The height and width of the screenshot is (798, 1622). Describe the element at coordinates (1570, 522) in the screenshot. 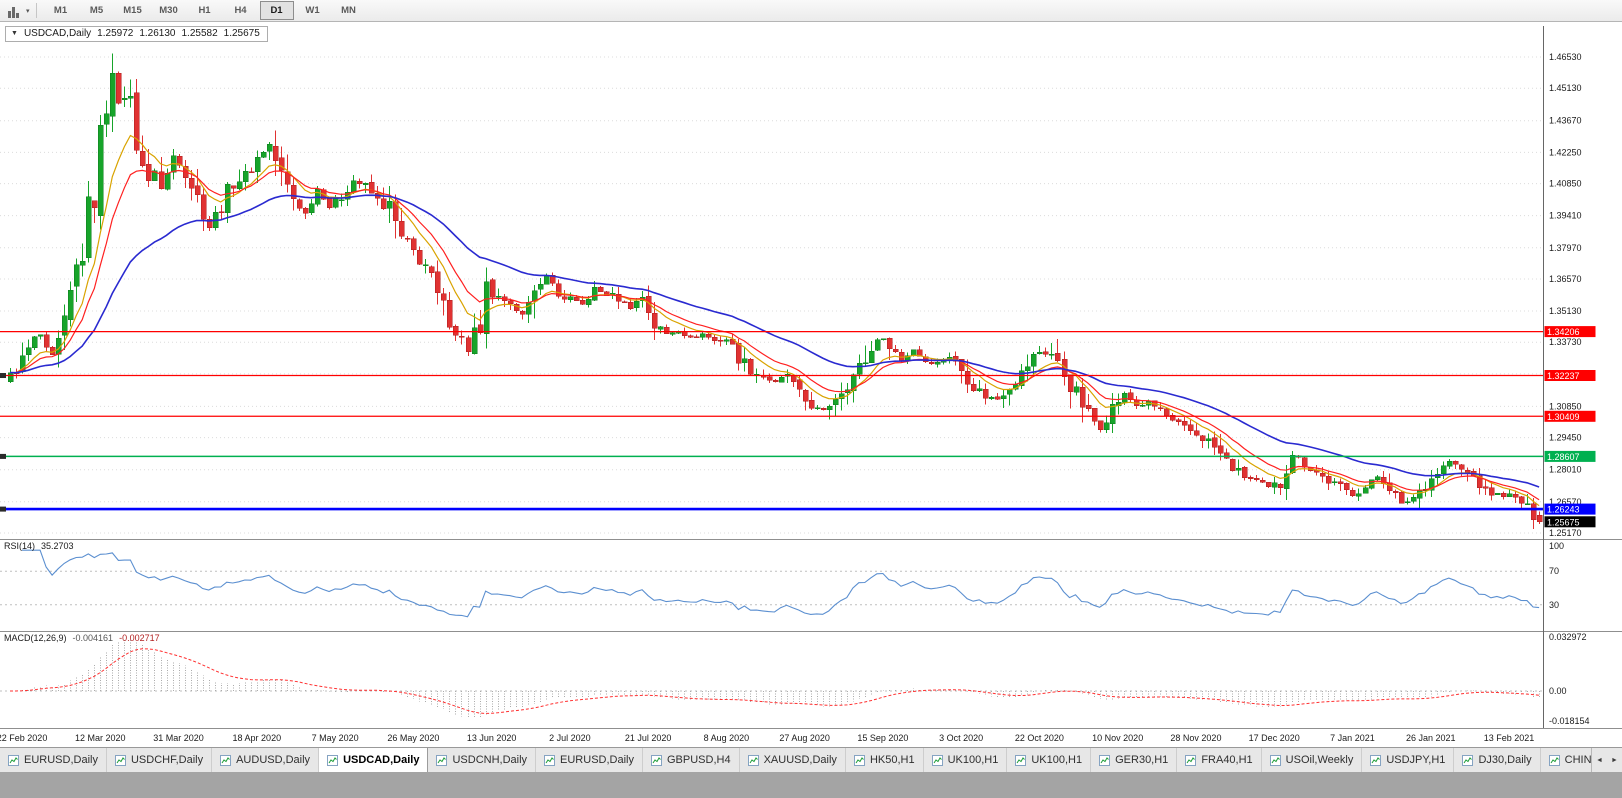

I see `current-price-tag: 1.25675` at that location.